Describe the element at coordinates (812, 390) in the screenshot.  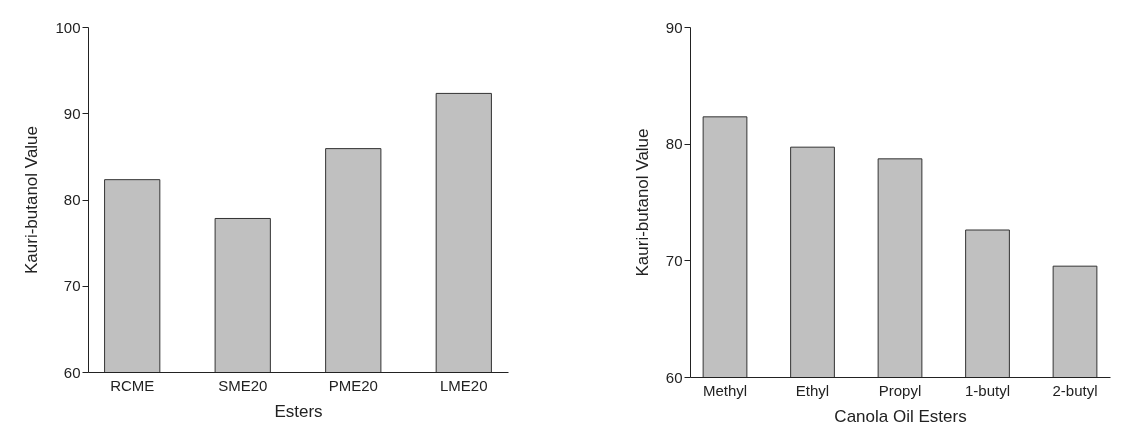
I see `x-tick-label: Ethyl` at that location.